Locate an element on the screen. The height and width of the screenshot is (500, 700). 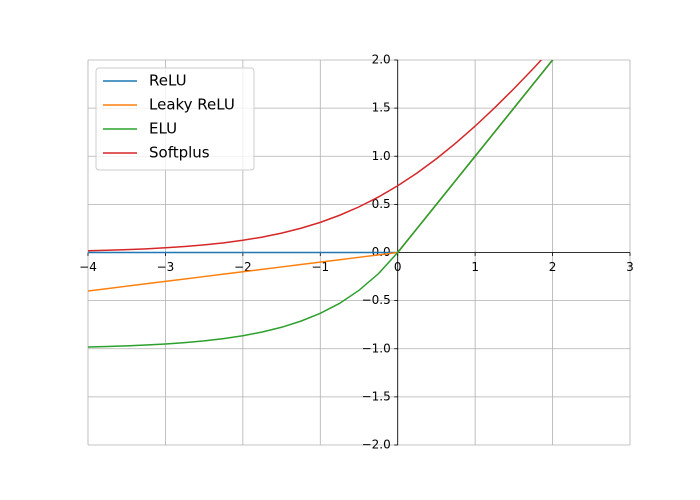
legend-label: ReLU is located at coordinates (168, 81).